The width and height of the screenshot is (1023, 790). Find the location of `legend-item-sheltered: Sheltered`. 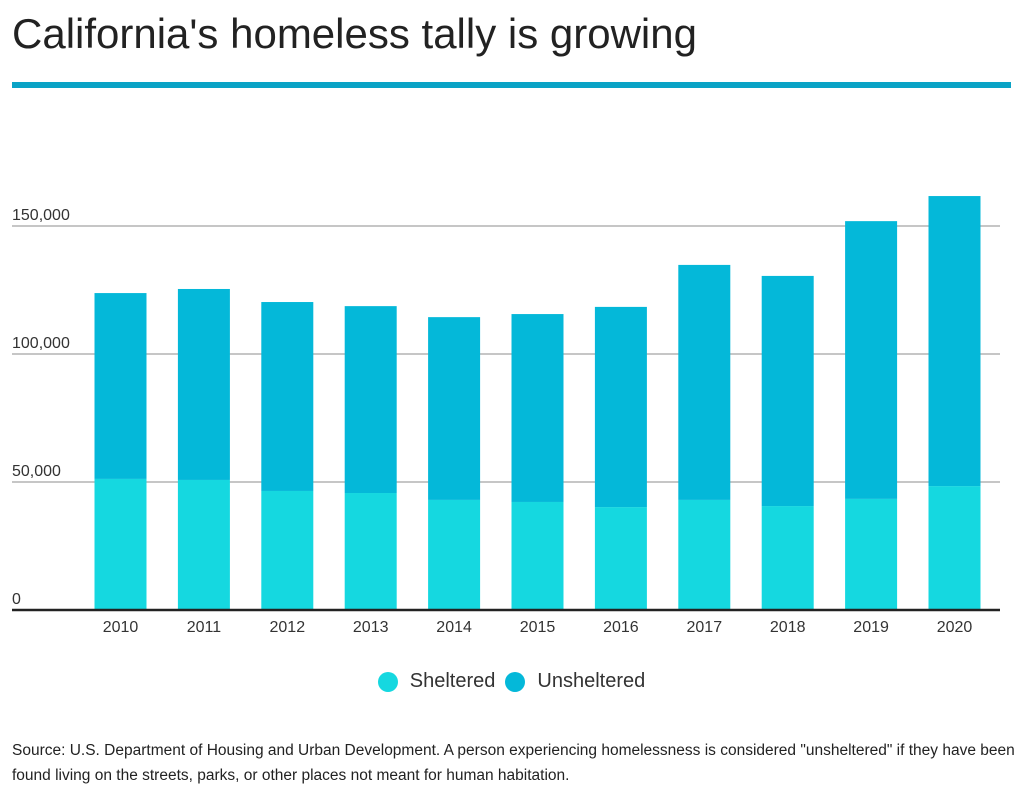

legend-item-sheltered: Sheltered is located at coordinates (436, 681).